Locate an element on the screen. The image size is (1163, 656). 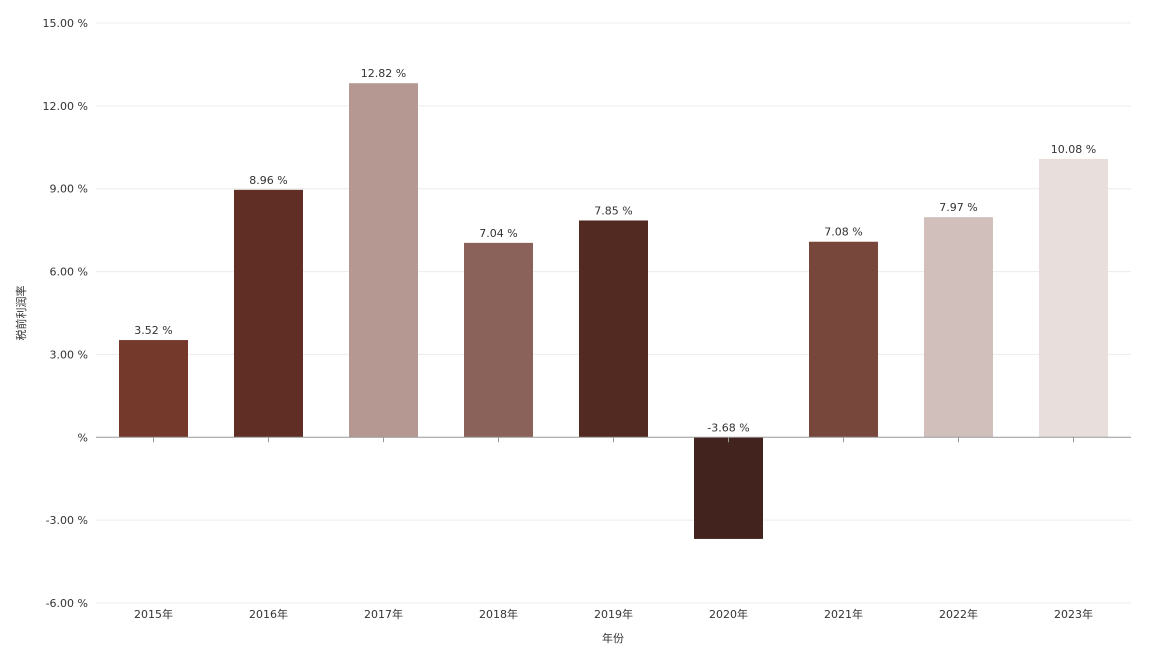
data-label: 7.04 % is located at coordinates (498, 233).